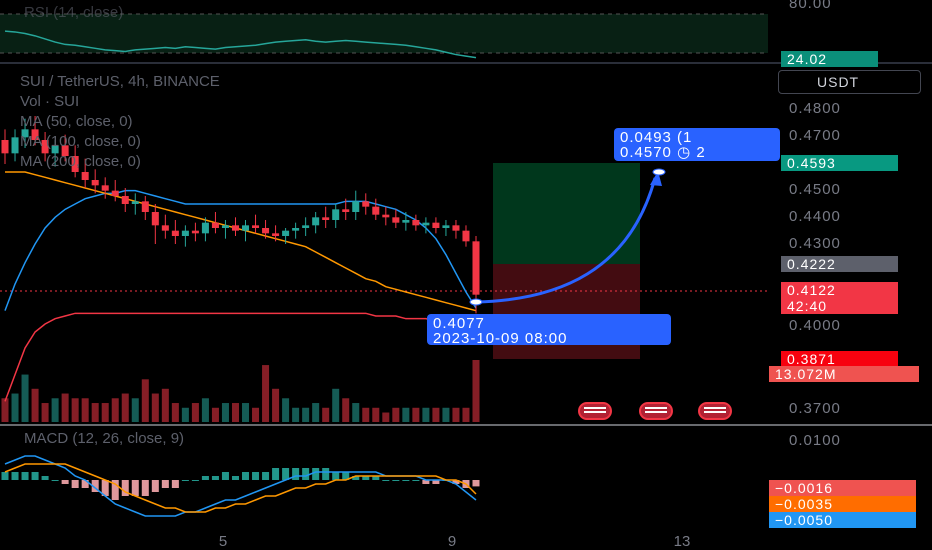 Image resolution: width=932 pixels, height=550 pixels. What do you see at coordinates (240, 488) in the screenshot?
I see `signal-line` at bounding box center [240, 488].